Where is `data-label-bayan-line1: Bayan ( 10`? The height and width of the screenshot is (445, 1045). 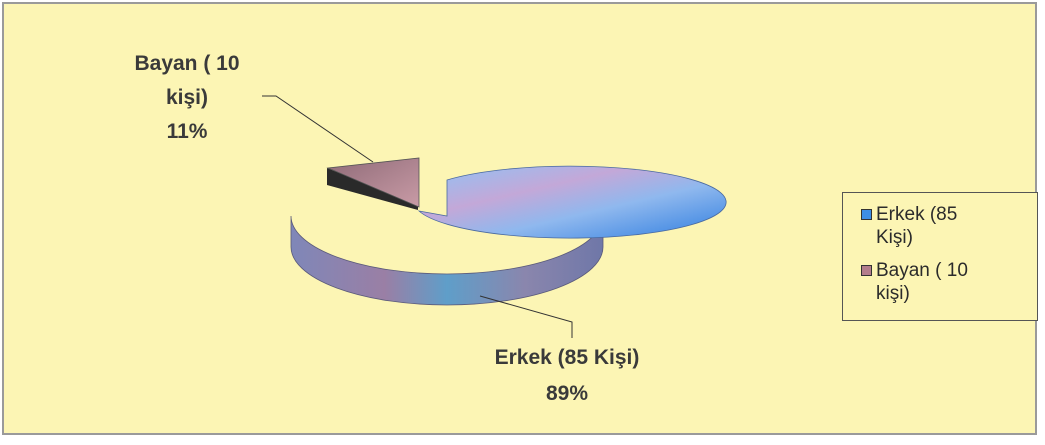
data-label-bayan-line1: Bayan ( 10 is located at coordinates (186, 63).